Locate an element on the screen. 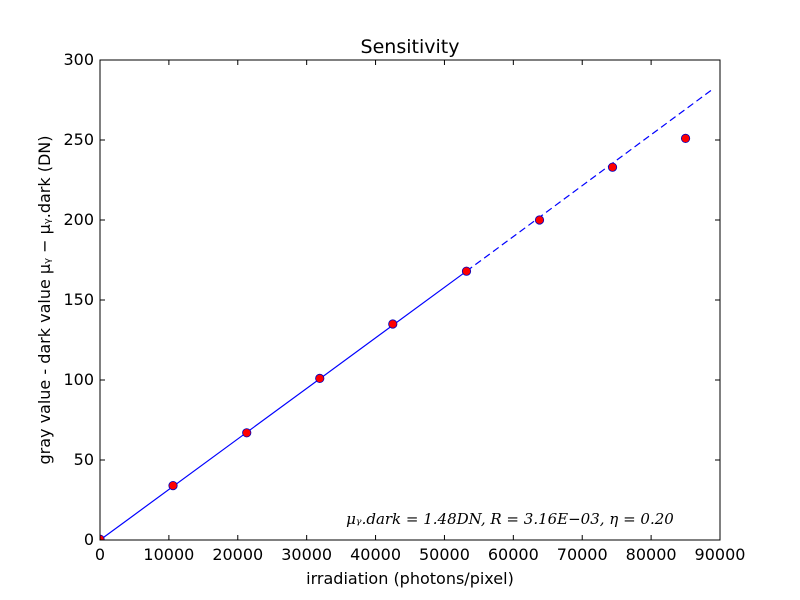 The image size is (800, 600). chart-title: Sensitivity is located at coordinates (410, 47).